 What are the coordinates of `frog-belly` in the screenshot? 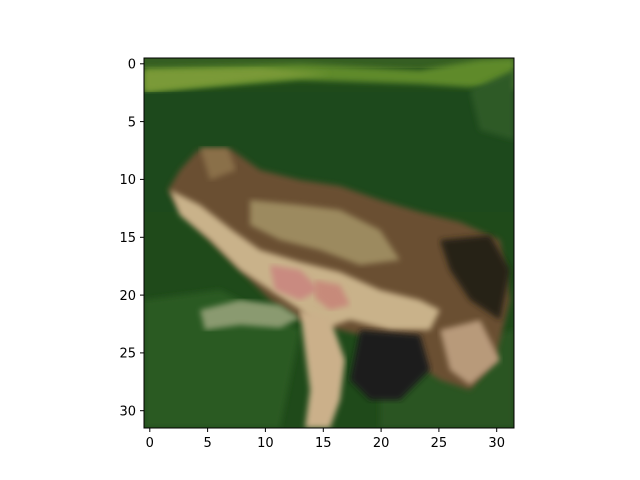 It's located at (305, 260).